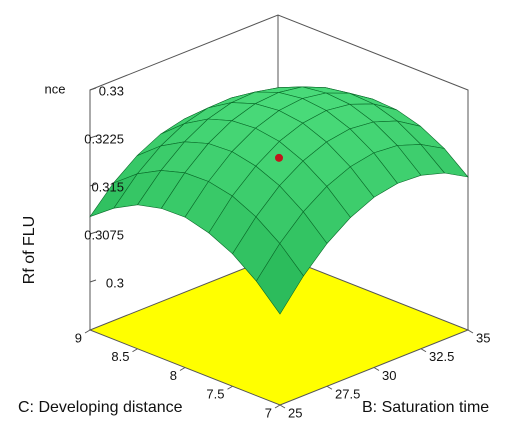  Describe the element at coordinates (347, 394) in the screenshot. I see `x-tick-label: 27.5` at that location.